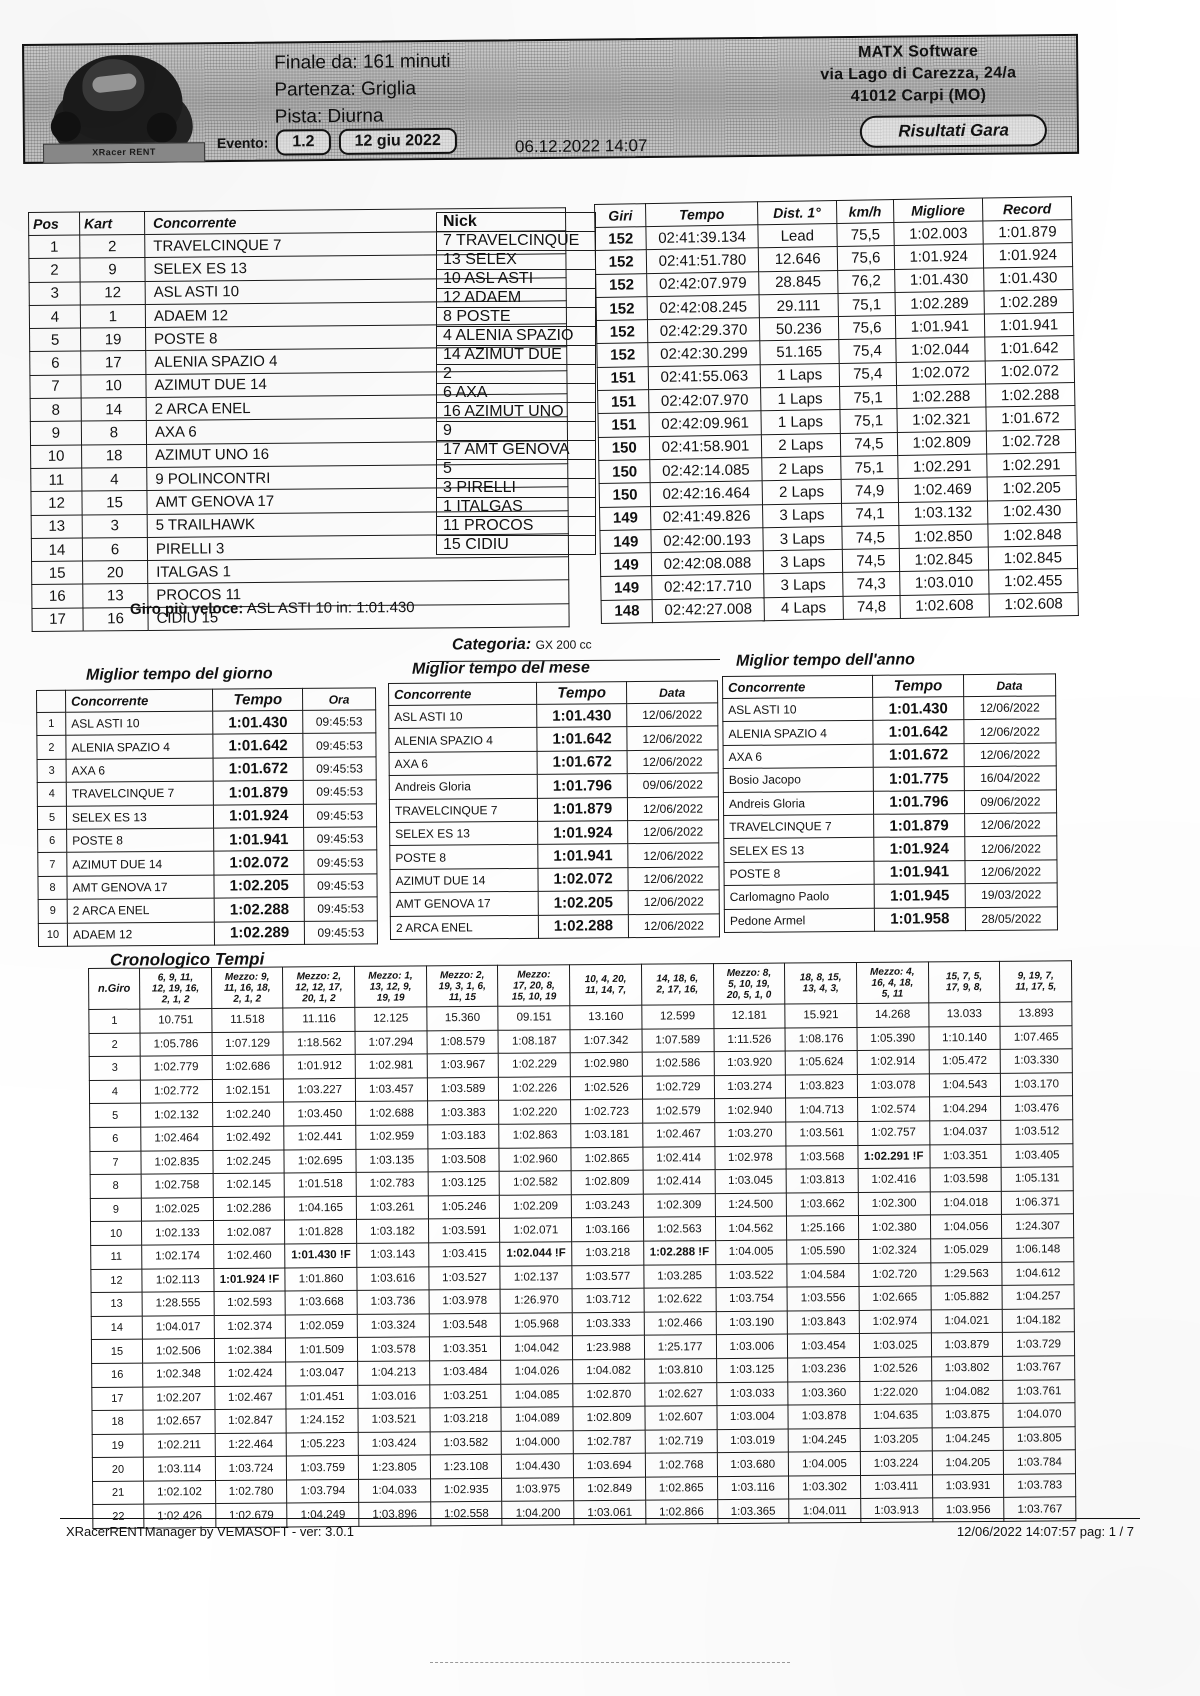 This screenshot has height=1696, width=1200. What do you see at coordinates (179, 674) in the screenshot?
I see `best-day-title: Miglior tempo del giorno` at bounding box center [179, 674].